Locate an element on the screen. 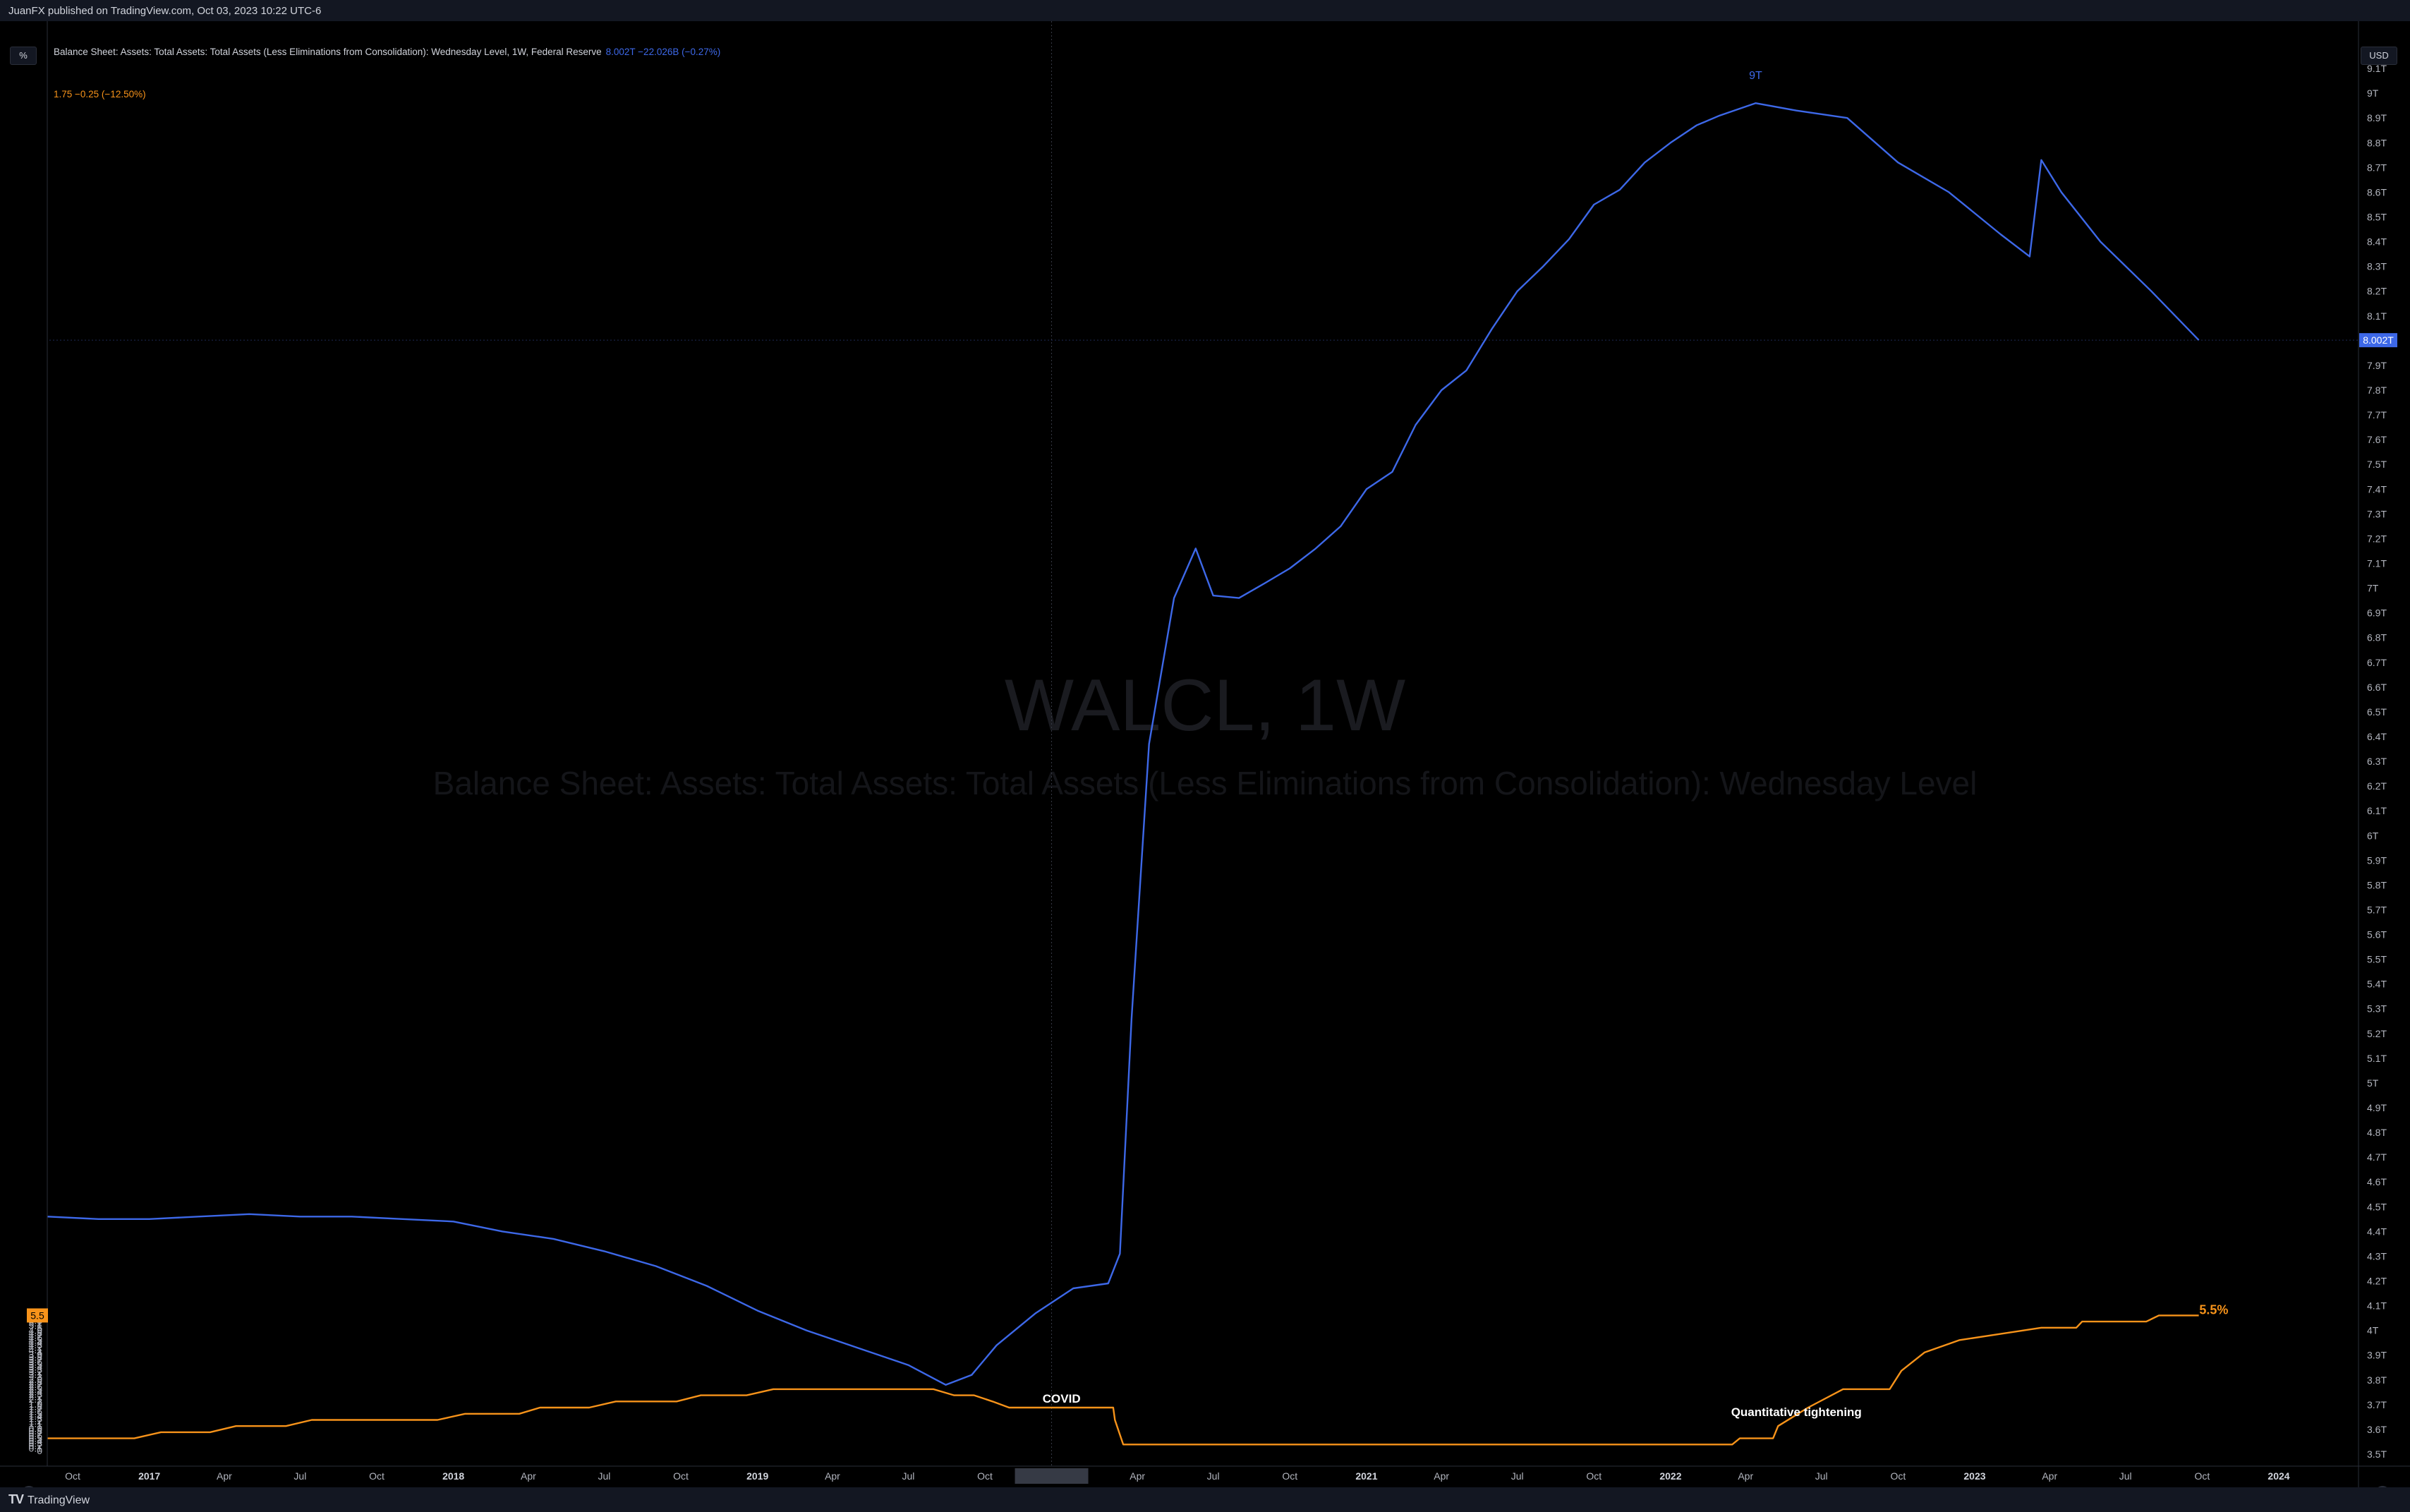 This screenshot has height=1512, width=2410. percent-scale-button: % is located at coordinates (23, 56).